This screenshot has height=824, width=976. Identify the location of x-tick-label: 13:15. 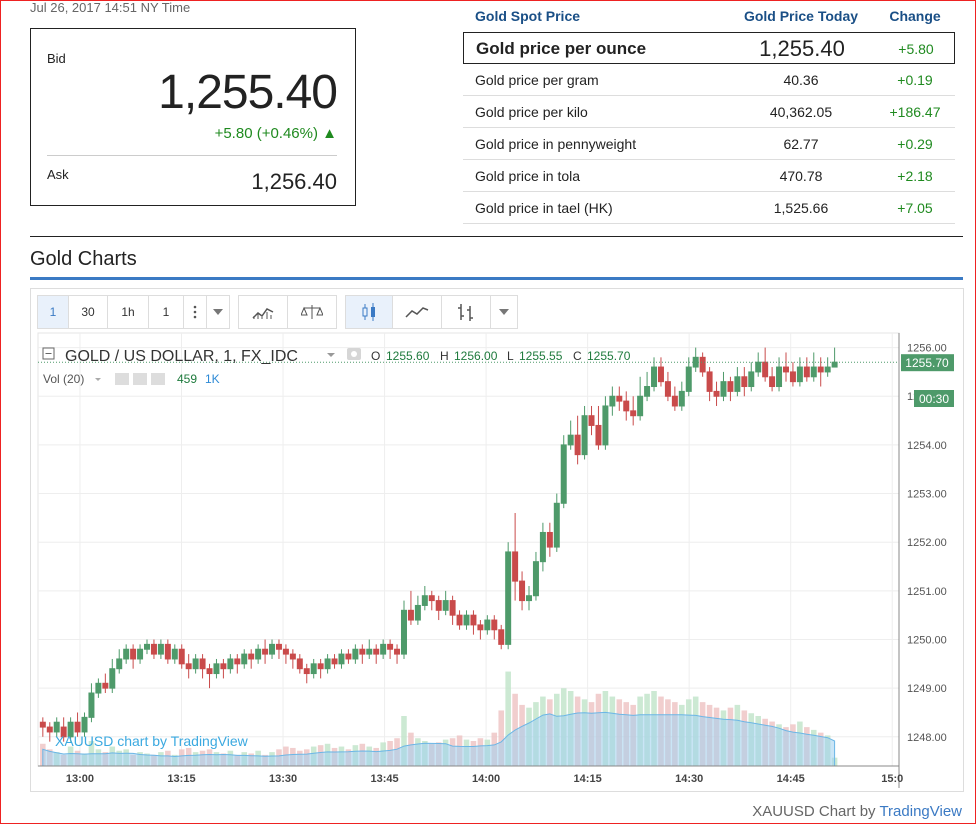
(181, 779).